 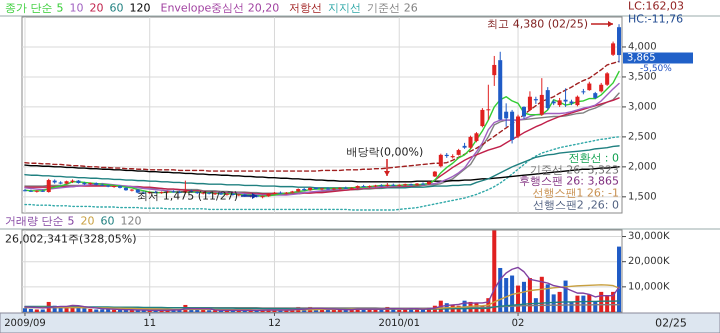 I want to click on y-tick-label: 4,000, so click(x=642, y=46).